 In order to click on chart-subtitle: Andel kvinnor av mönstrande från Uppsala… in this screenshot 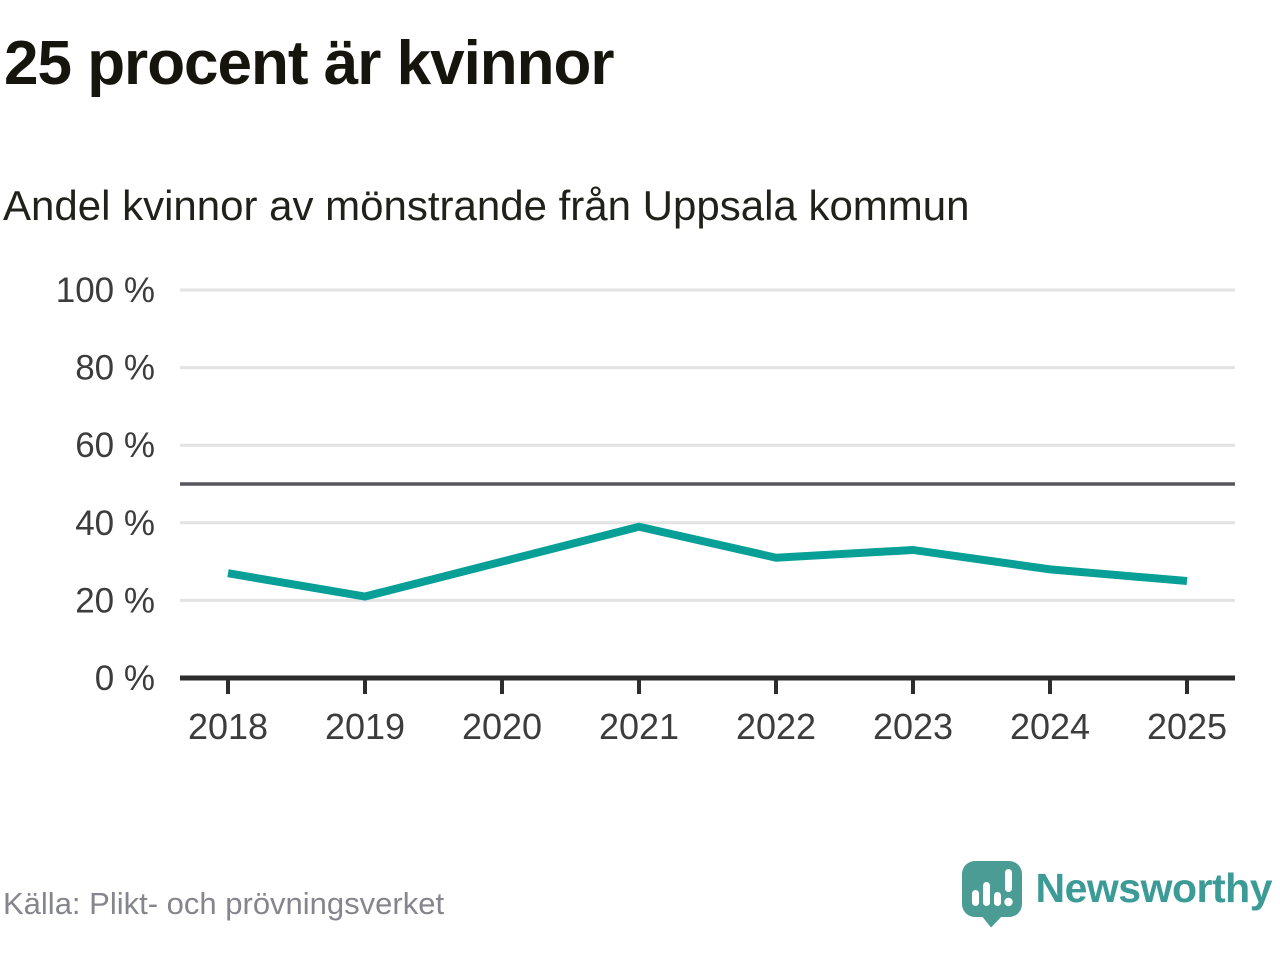, I will do `click(486, 205)`.